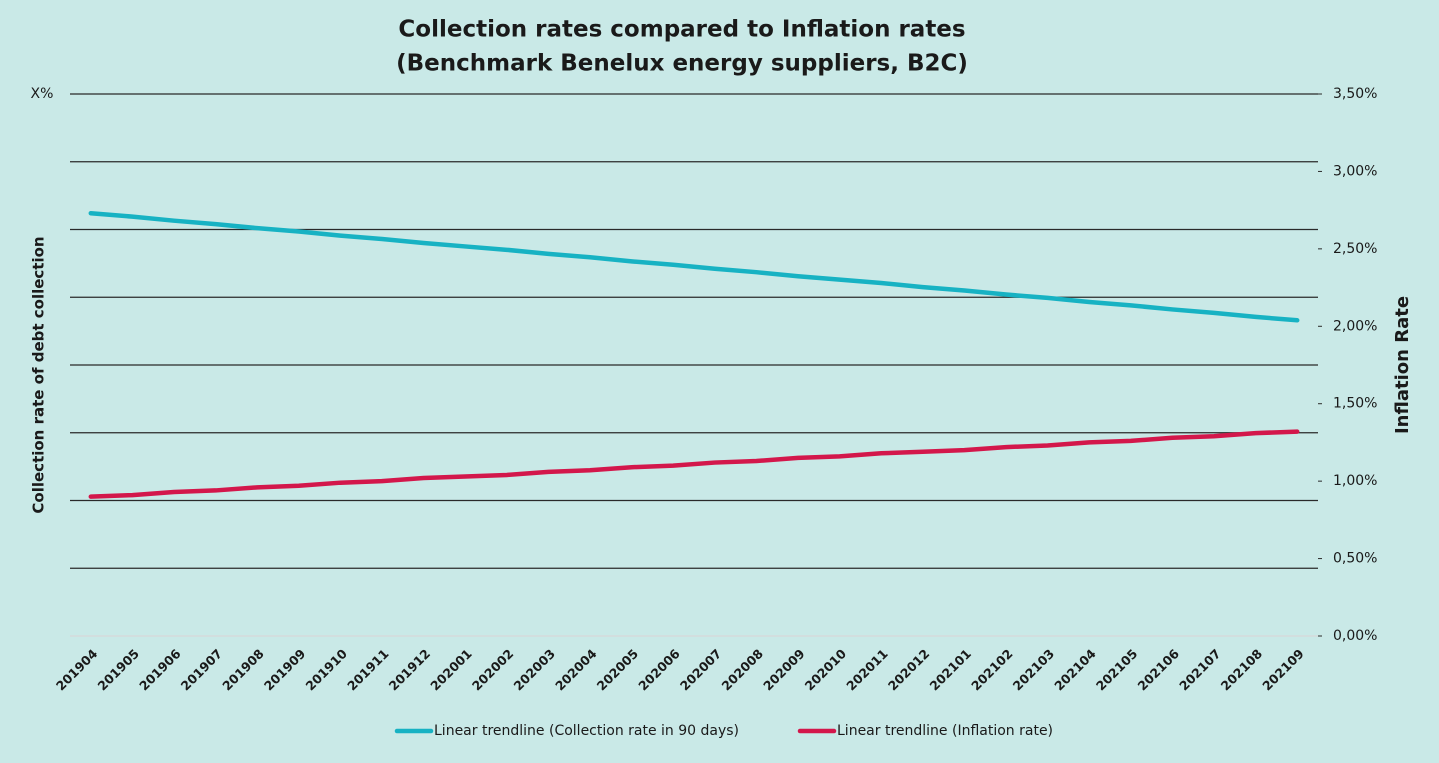 The width and height of the screenshot is (1439, 763). Describe the element at coordinates (1402, 365) in the screenshot. I see `y2-axis-label: Inflation Rate` at that location.